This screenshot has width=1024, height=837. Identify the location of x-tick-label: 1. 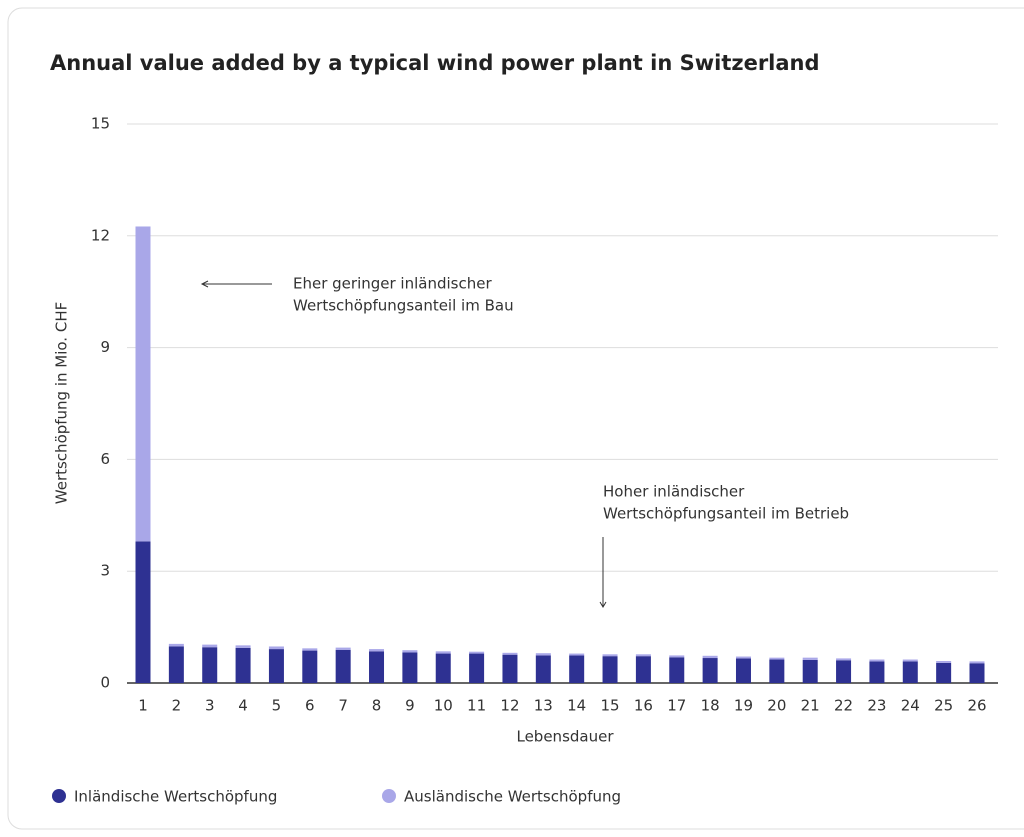
(143, 706).